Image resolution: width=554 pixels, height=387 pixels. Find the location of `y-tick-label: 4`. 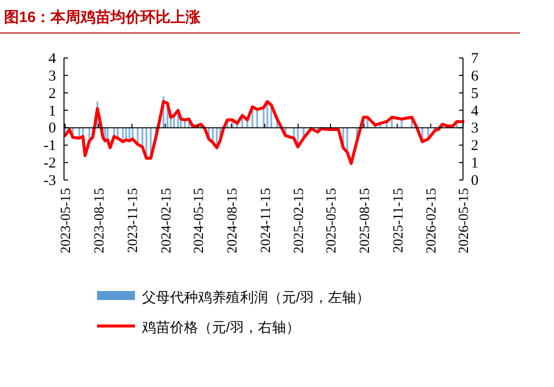

y-tick-label: 4 is located at coordinates (52, 59).